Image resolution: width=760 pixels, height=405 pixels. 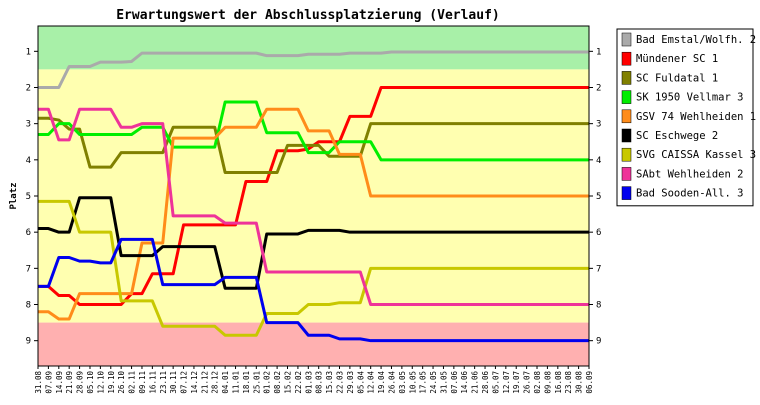 What do you see at coordinates (28, 306) in the screenshot?
I see `y-tick-label-left: 8` at bounding box center [28, 306].